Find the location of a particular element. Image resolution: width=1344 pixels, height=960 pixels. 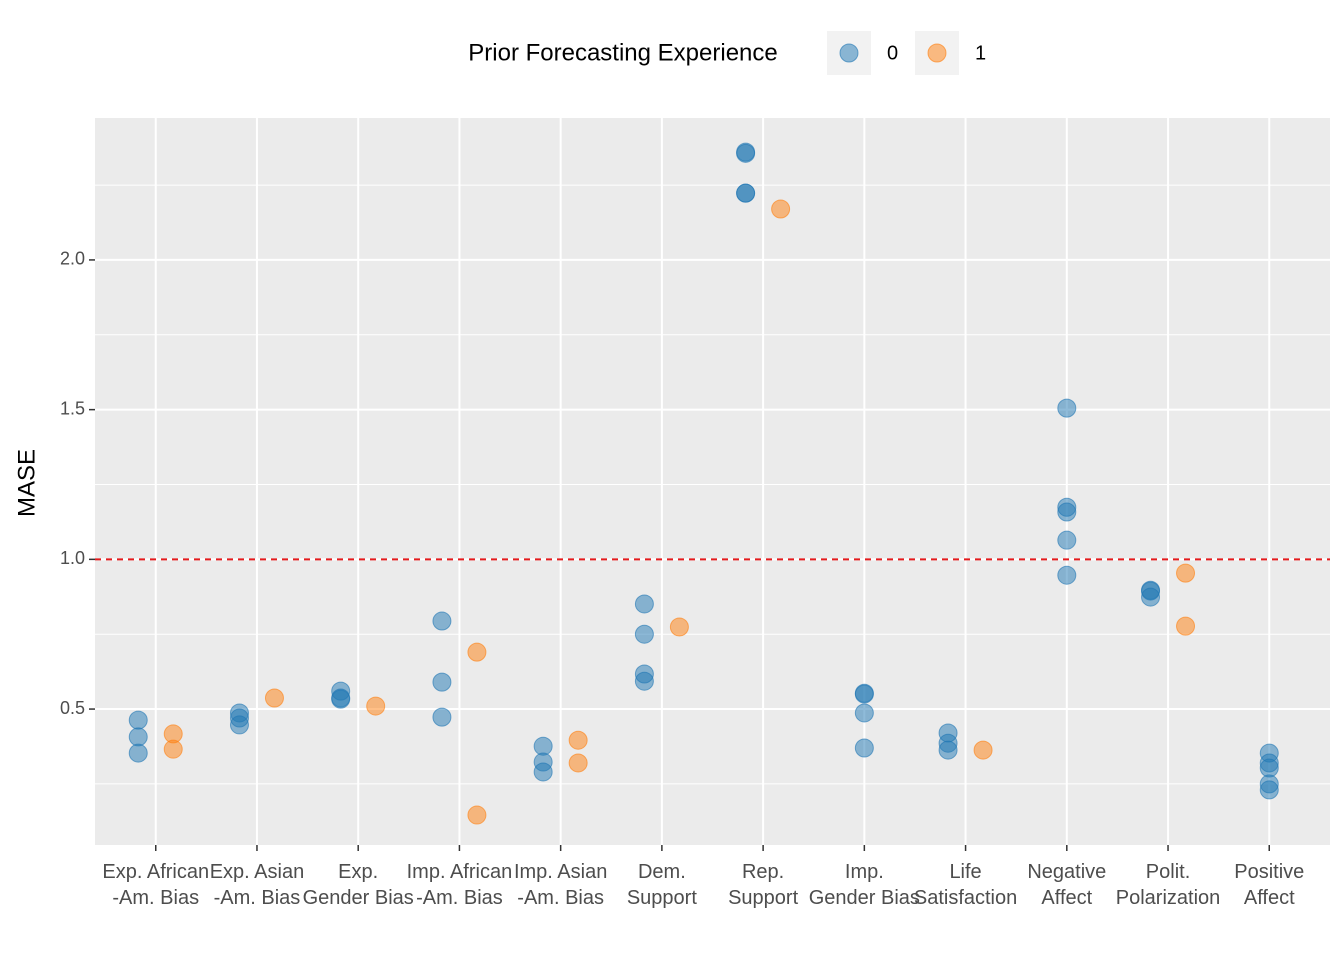

x-tick-label: Exp. Asian -Am. Bias is located at coordinates (257, 885).